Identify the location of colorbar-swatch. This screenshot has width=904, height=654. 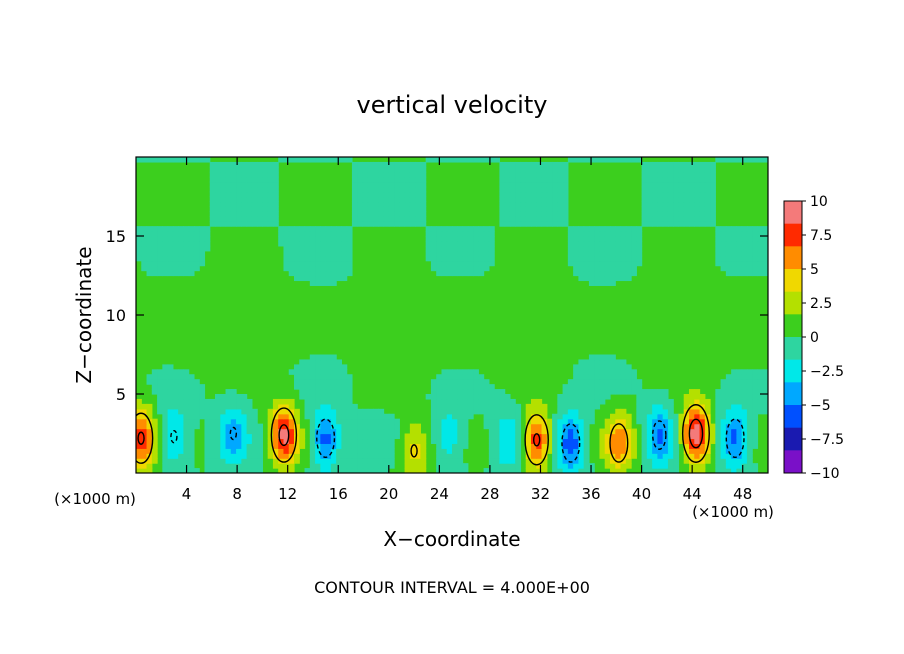
(793, 235).